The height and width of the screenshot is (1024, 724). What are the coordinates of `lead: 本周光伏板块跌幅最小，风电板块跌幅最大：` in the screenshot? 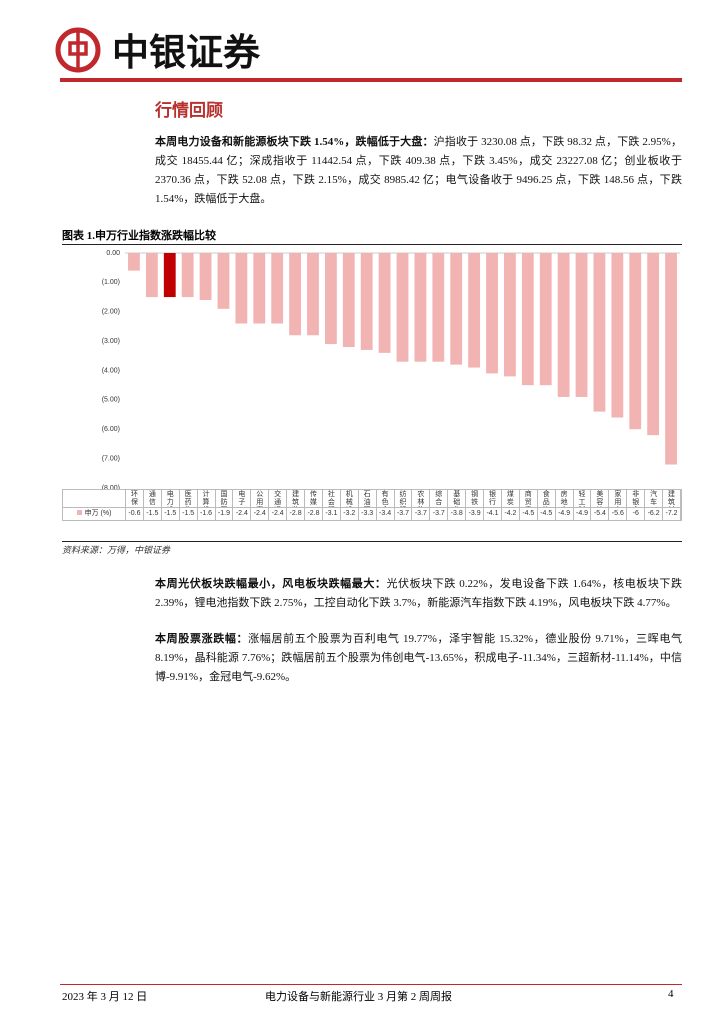 It's located at (271, 584).